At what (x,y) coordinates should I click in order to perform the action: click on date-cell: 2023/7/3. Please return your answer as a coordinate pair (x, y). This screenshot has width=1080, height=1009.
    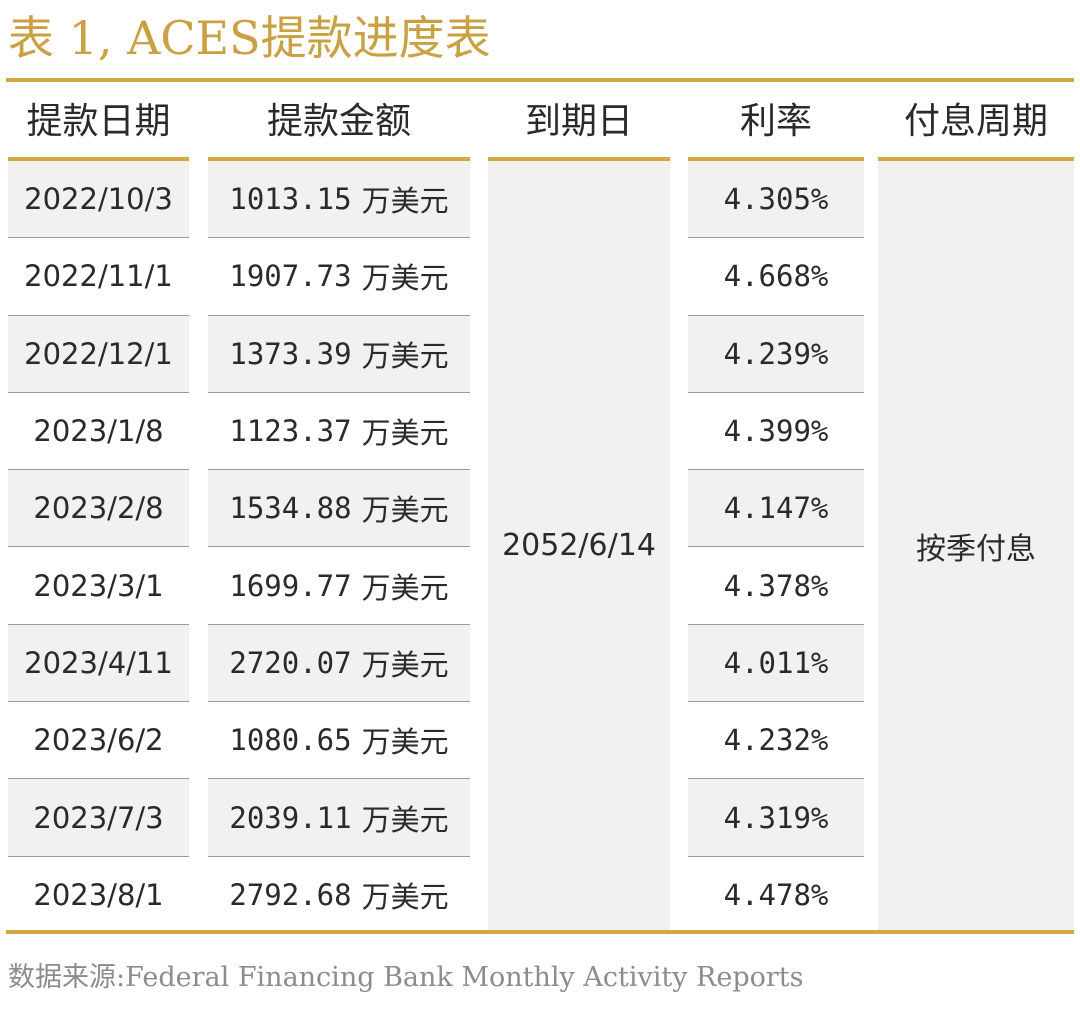
    Looking at the image, I should click on (98, 818).